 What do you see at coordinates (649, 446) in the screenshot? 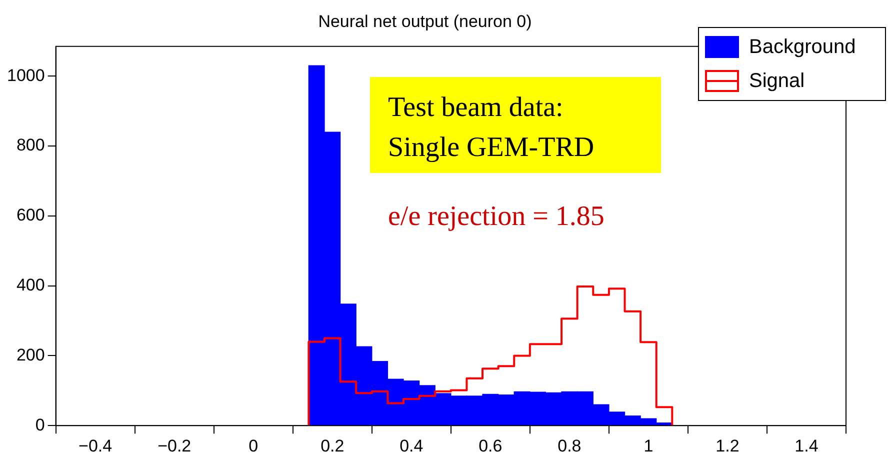
I see `x-tick-label: 1` at bounding box center [649, 446].